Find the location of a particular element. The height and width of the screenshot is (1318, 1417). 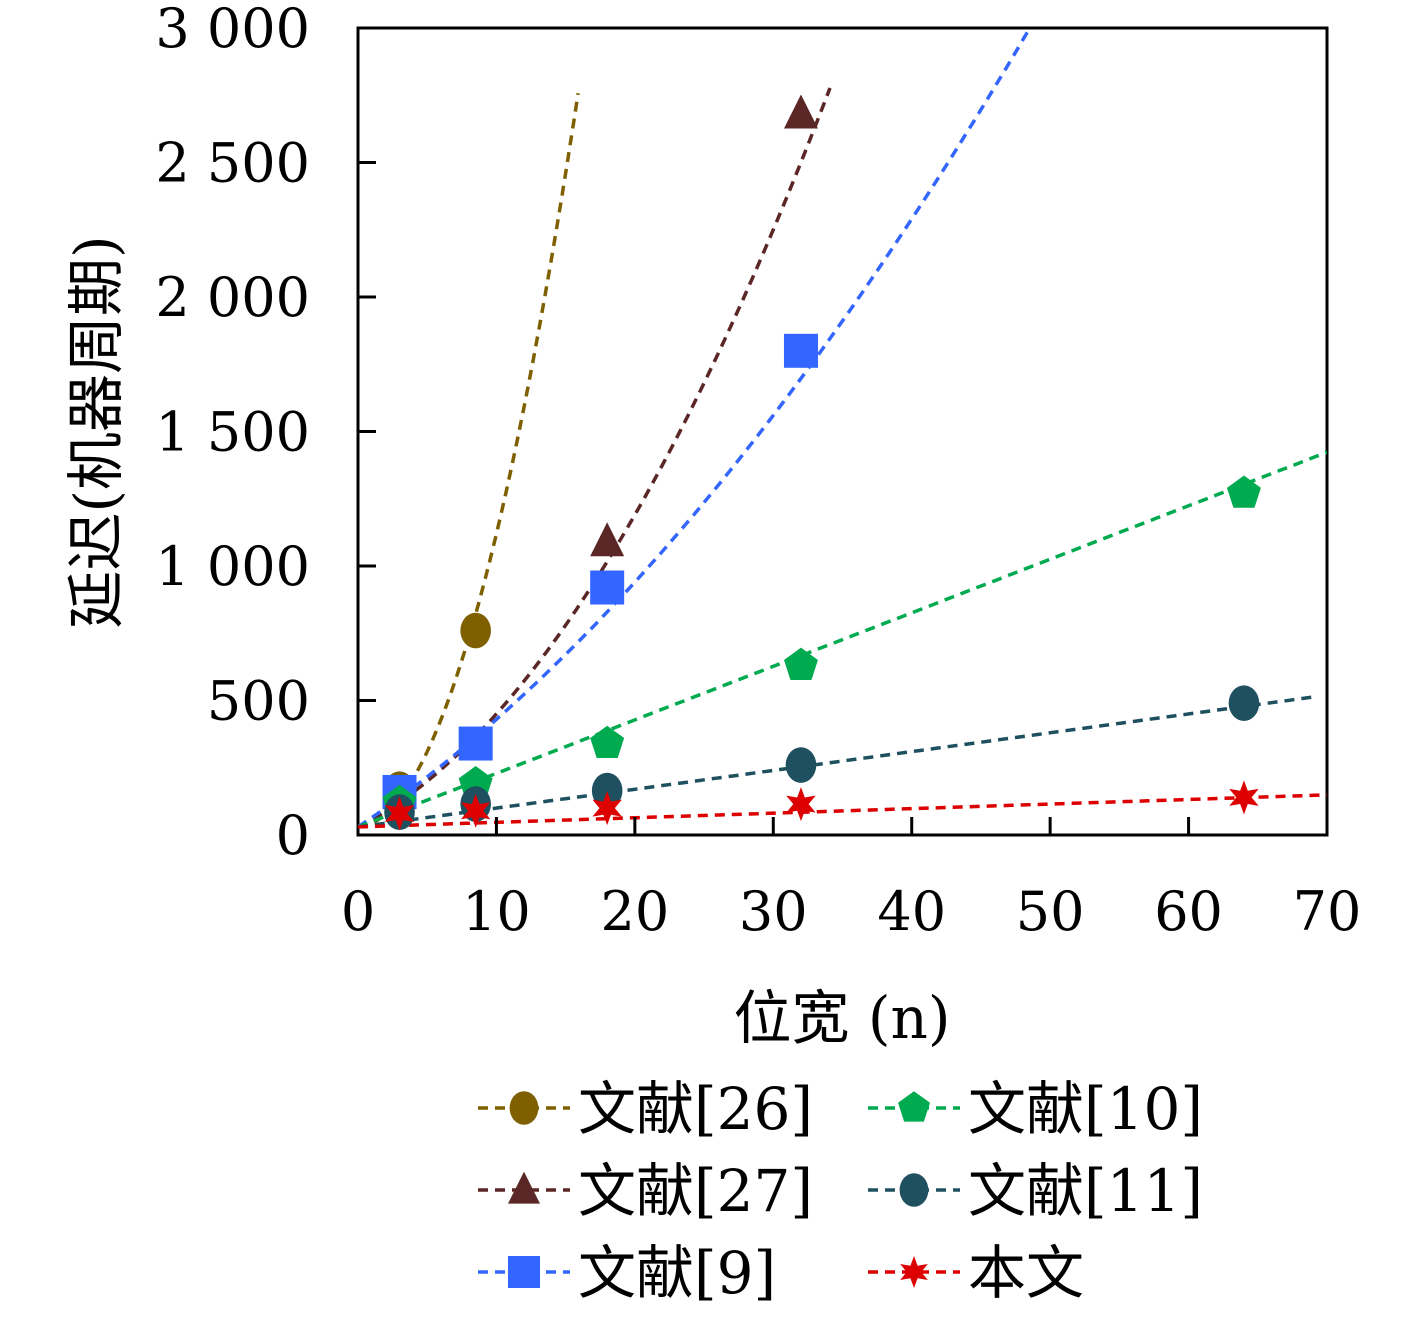

legend-item: 文献[26] is located at coordinates (645, 1109).